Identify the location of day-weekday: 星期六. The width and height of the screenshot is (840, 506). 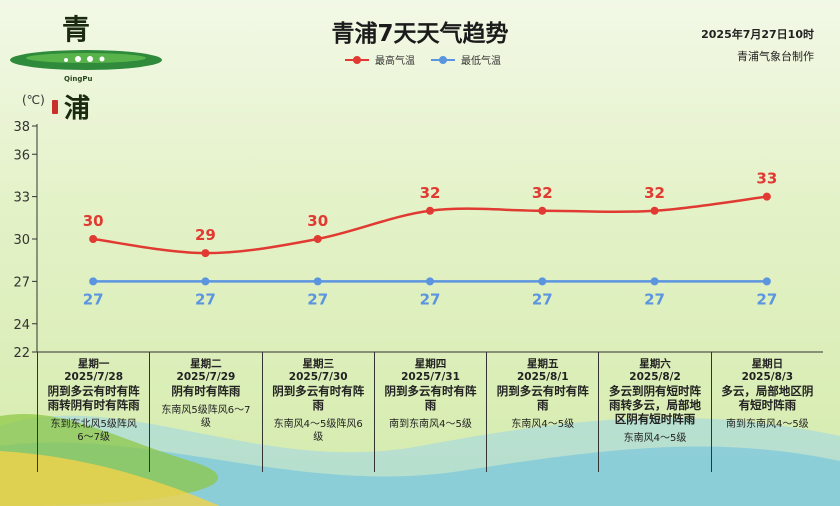
(655, 364).